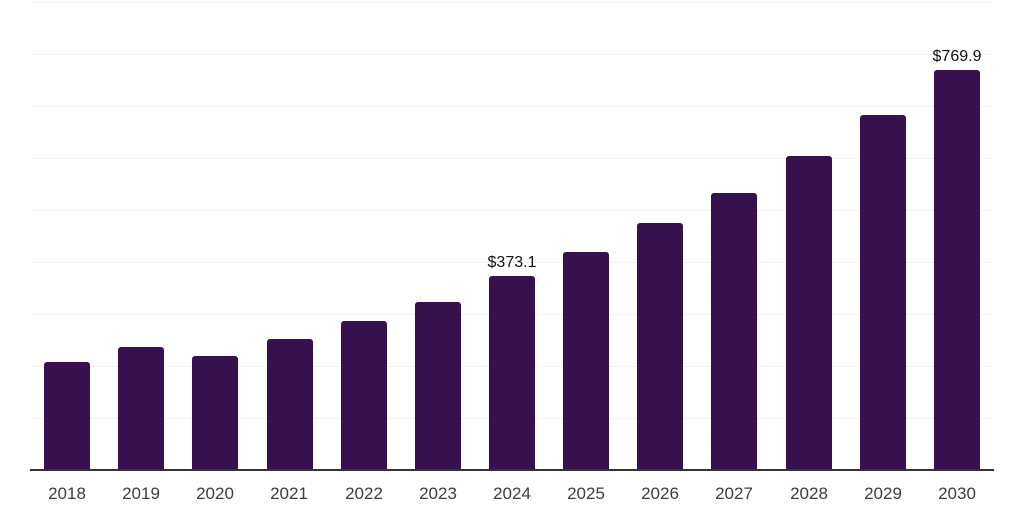  Describe the element at coordinates (734, 493) in the screenshot. I see `x-tick-label: 2027` at that location.